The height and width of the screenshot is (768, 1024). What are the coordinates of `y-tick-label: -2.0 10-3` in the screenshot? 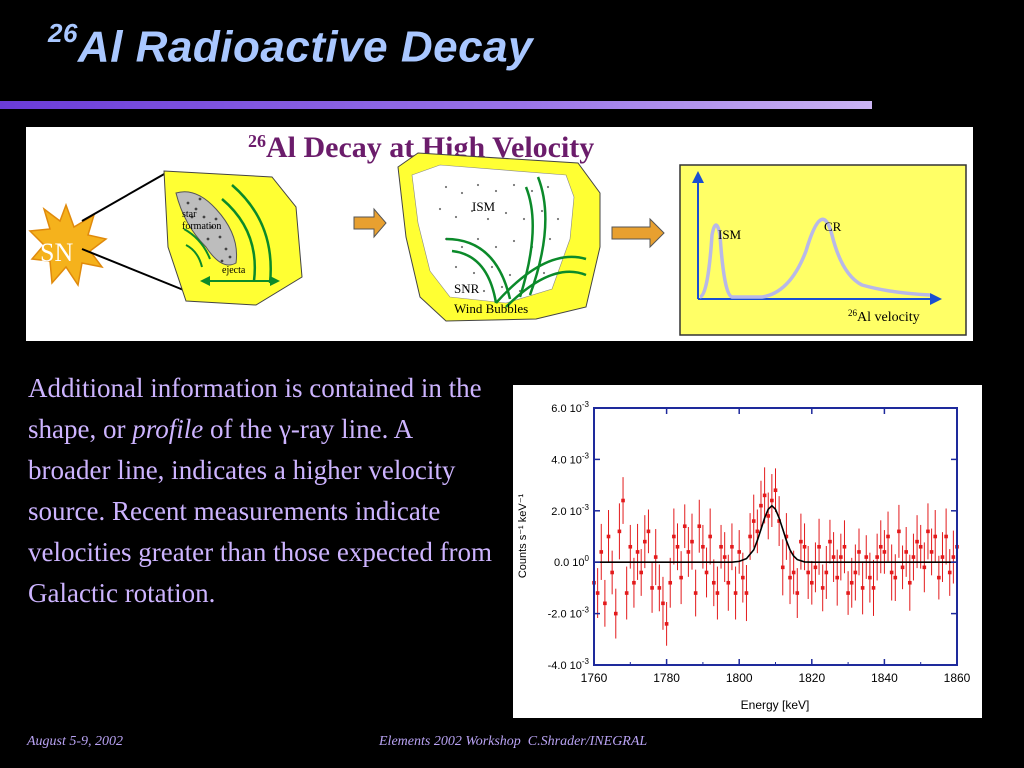 It's located at (569, 613).